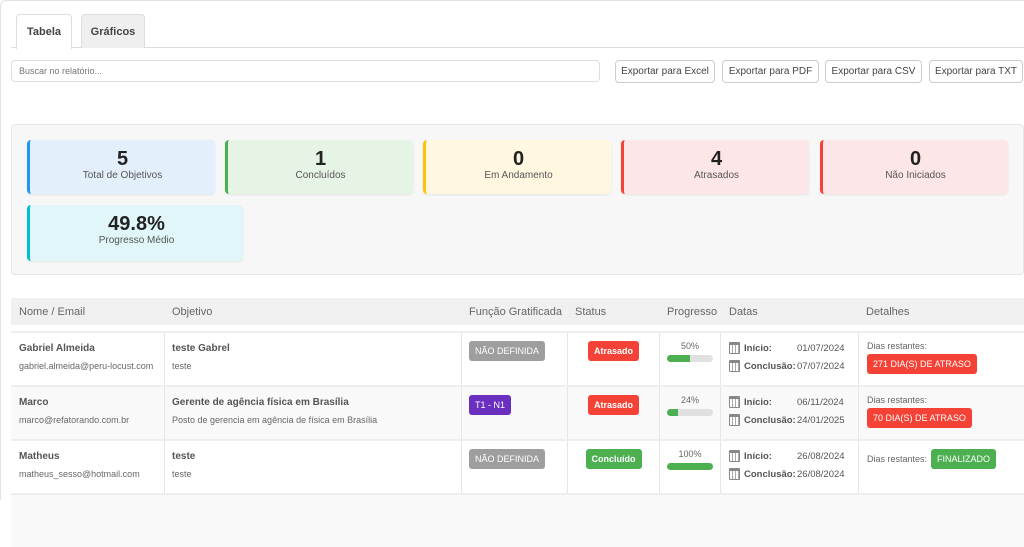  What do you see at coordinates (689, 346) in the screenshot?
I see `progress-text: 50%` at bounding box center [689, 346].